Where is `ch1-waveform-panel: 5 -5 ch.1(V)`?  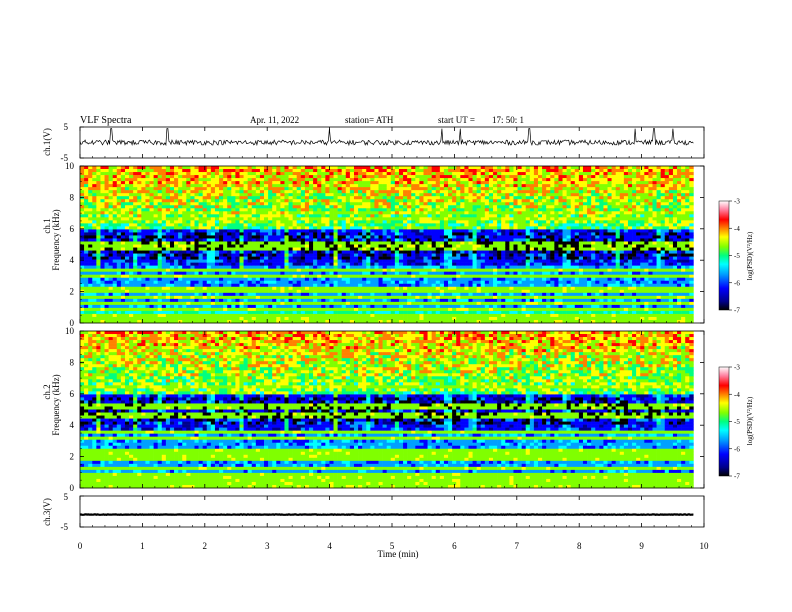 ch1-waveform-panel: 5 -5 ch.1(V) is located at coordinates (373, 142).